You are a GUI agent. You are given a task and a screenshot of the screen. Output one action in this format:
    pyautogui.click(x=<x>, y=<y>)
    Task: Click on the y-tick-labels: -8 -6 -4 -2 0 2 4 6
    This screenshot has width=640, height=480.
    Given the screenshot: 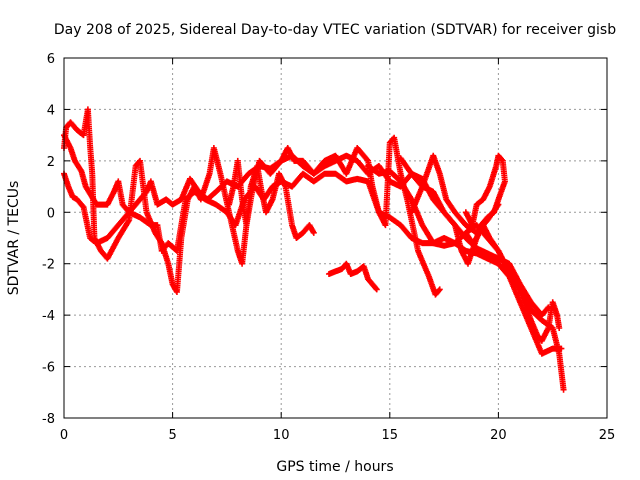 What is the action you would take?
    pyautogui.click(x=48, y=239)
    